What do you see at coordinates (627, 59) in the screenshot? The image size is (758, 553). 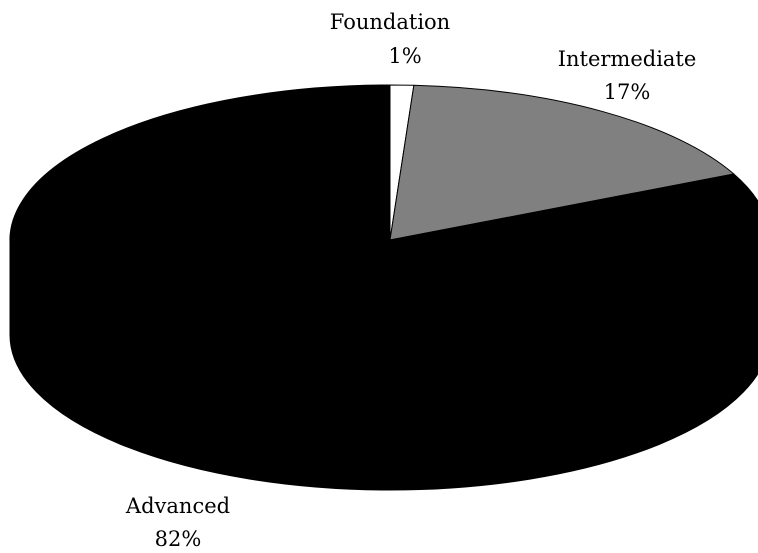 I see `slice-name-label-intermediate: Intermediate` at bounding box center [627, 59].